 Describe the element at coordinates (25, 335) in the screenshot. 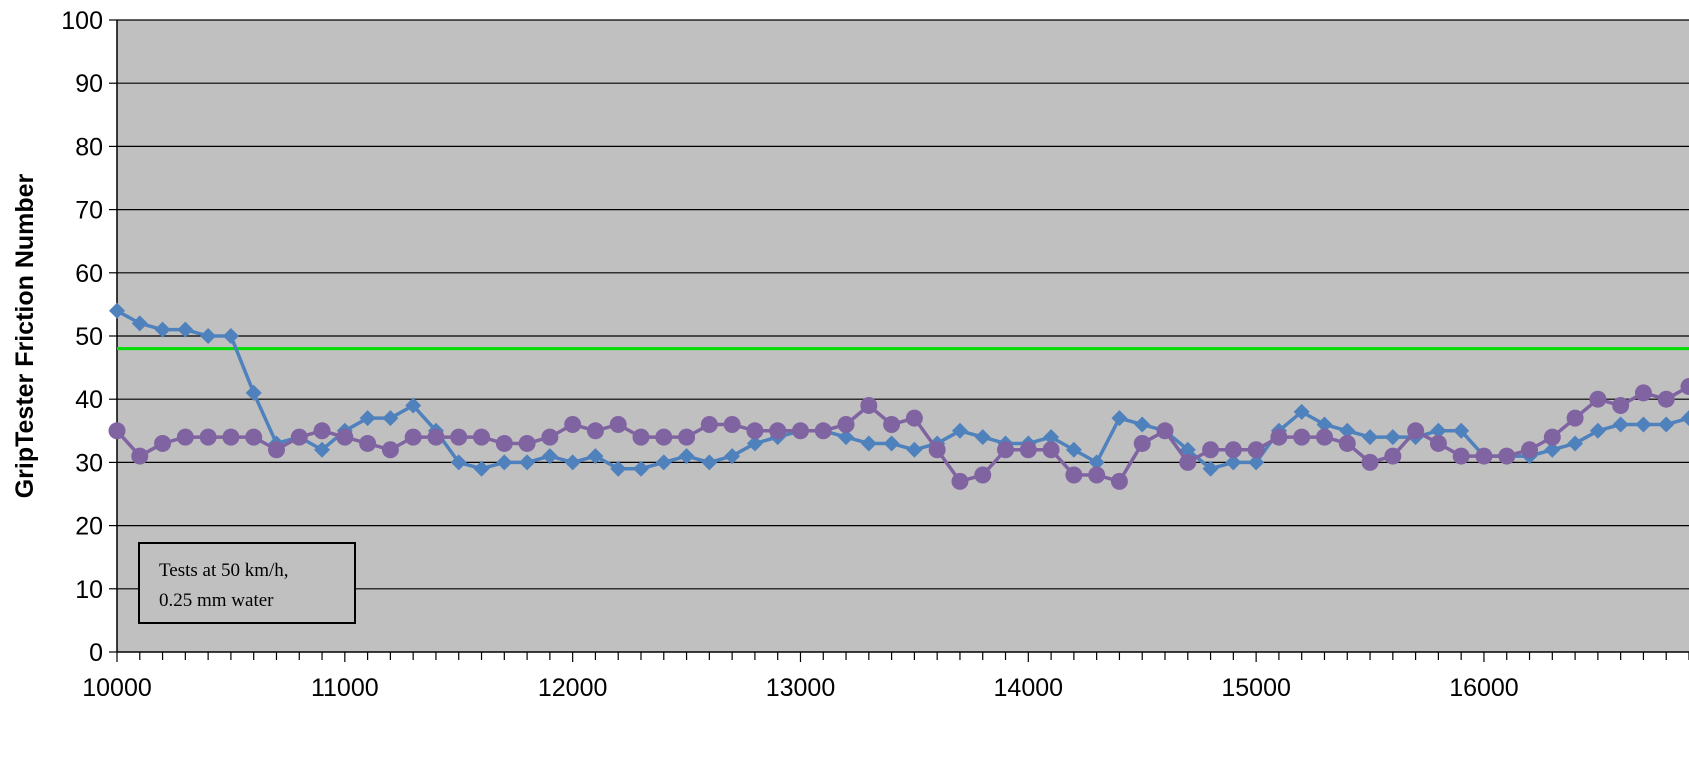

I see `y-axis-title: GripTester Friction Number` at that location.